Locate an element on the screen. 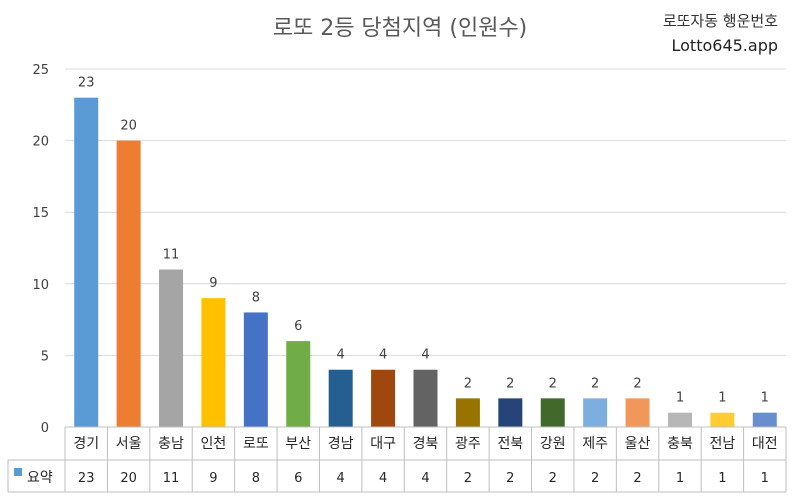 The image size is (800, 499). table-value: 8 is located at coordinates (256, 478).